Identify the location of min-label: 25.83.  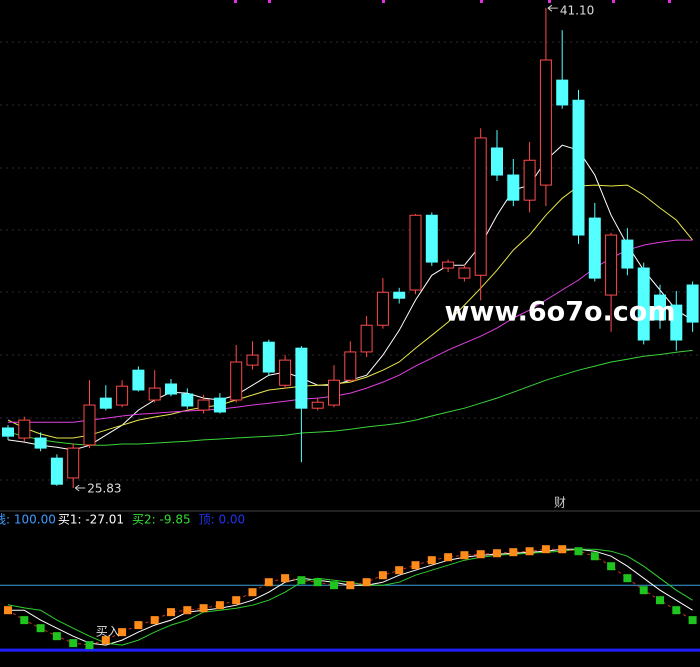
(104, 489).